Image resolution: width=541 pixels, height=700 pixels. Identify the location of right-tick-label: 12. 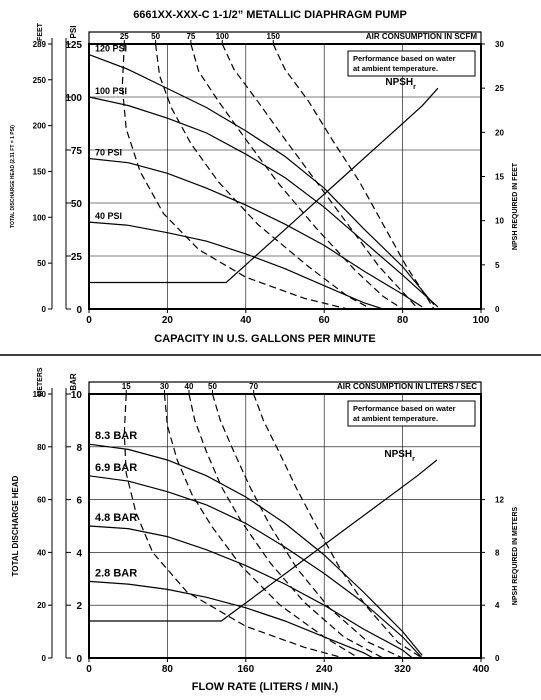
(499, 500).